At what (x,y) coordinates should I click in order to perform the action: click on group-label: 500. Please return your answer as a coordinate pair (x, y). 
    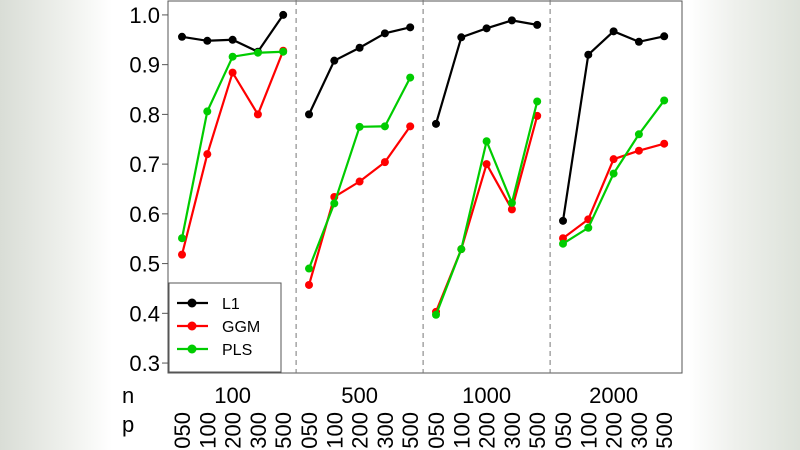
    Looking at the image, I should click on (359, 395).